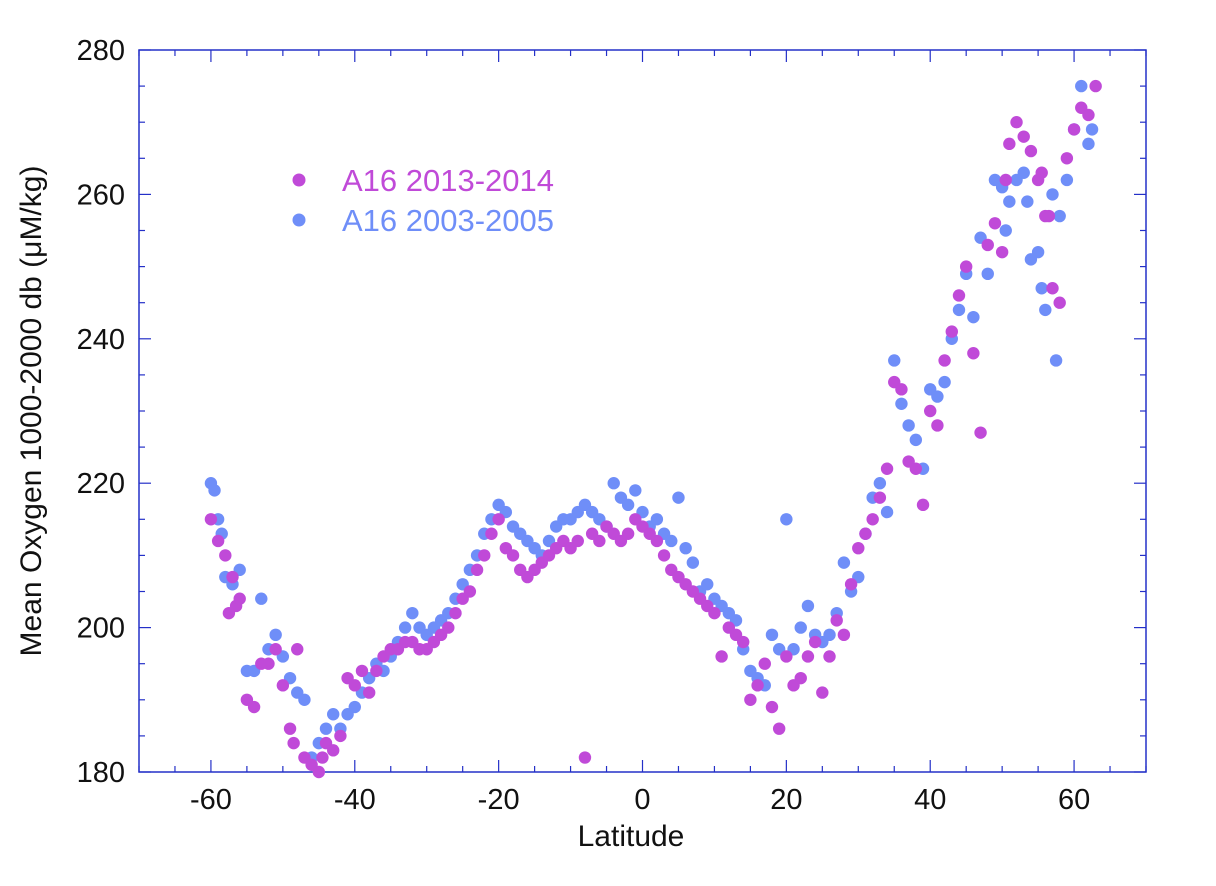  What do you see at coordinates (640, 800) in the screenshot?
I see `x-tick-labels: -60 -40 -20 0 20 40 60` at bounding box center [640, 800].